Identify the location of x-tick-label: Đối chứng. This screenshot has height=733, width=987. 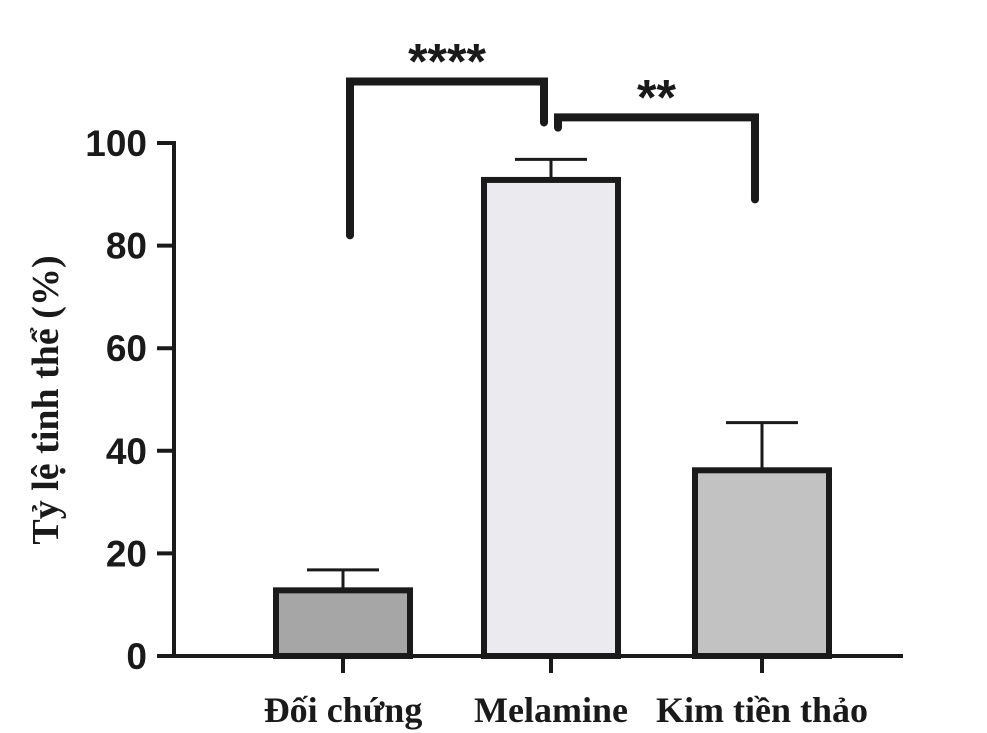
(343, 710).